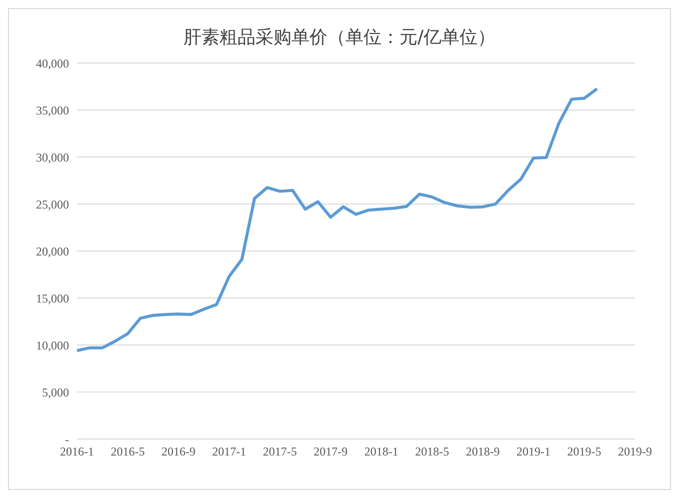  I want to click on chart-title: 肝素粗品采购单价（单位：元/亿单位）, so click(339, 37).